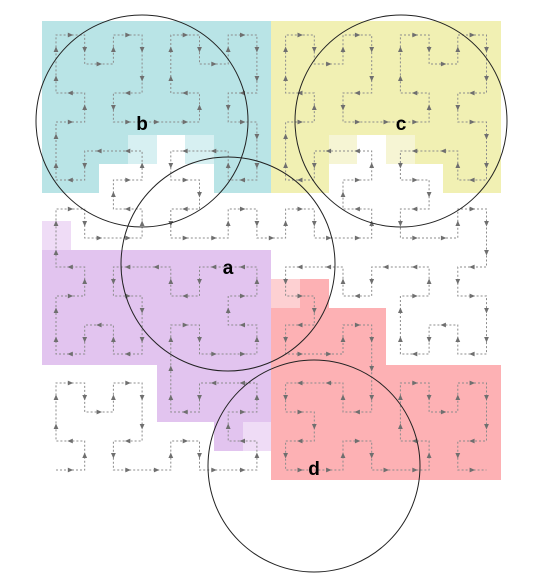 Image resolution: width=550 pixels, height=579 pixels. What do you see at coordinates (142, 149) in the screenshot?
I see `region-cyan-light-cell` at bounding box center [142, 149].